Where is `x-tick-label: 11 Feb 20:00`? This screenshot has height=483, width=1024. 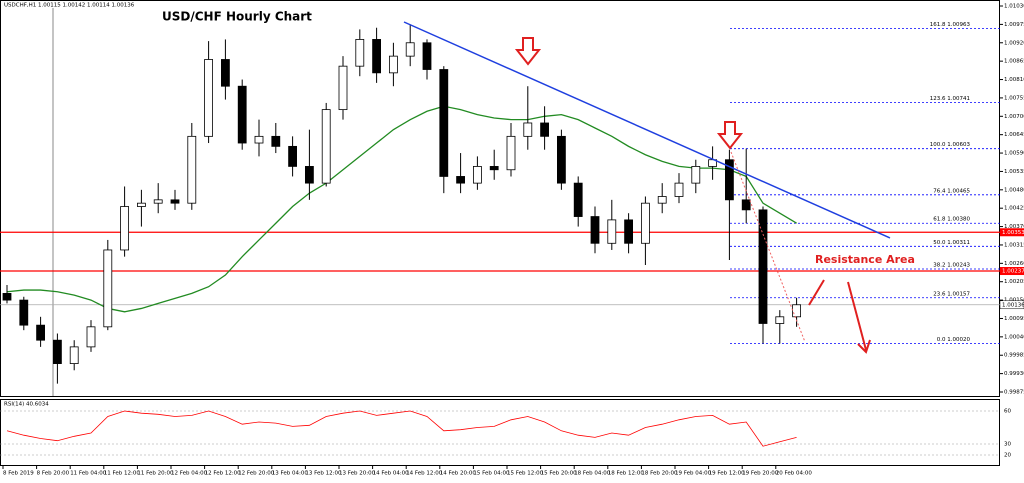 x-tick-label: 11 Feb 20:00 is located at coordinates (155, 474).